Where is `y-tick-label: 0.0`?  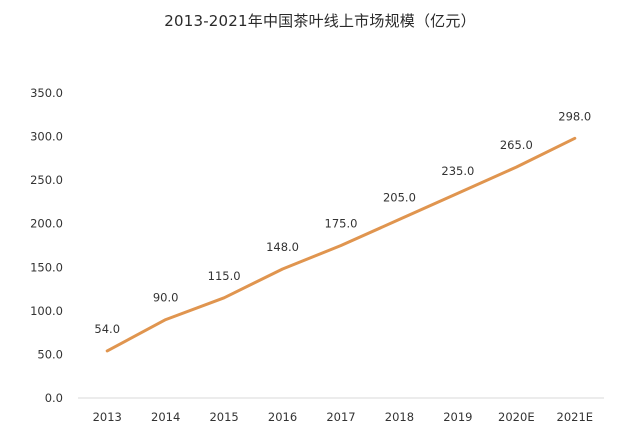 y-tick-label: 0.0 is located at coordinates (54, 398).